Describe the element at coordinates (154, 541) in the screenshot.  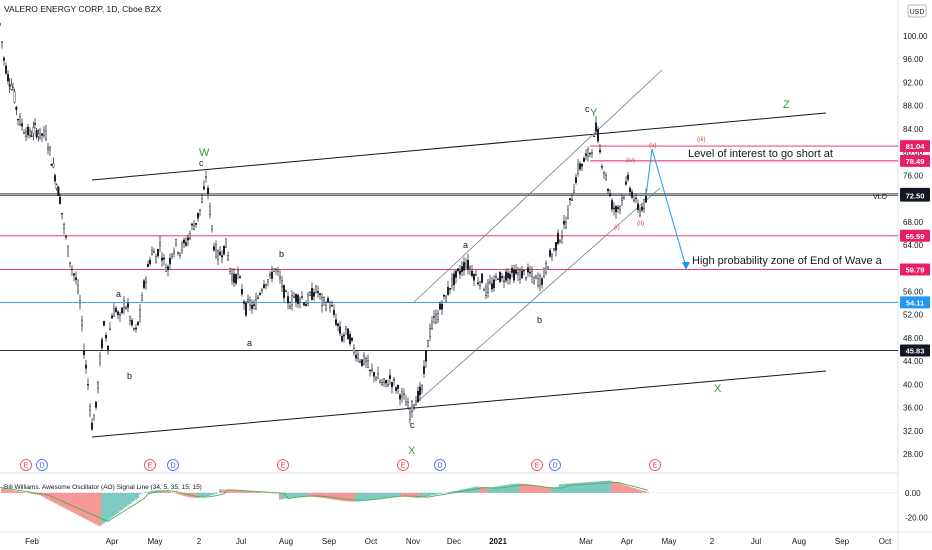
I see `x-tick-label: May` at that location.